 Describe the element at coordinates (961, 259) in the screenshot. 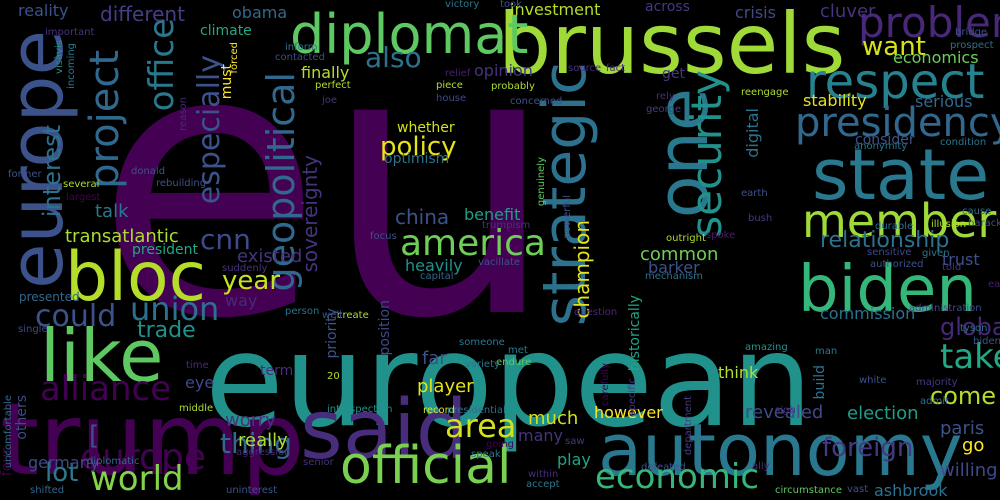

I see `word: trust` at that location.